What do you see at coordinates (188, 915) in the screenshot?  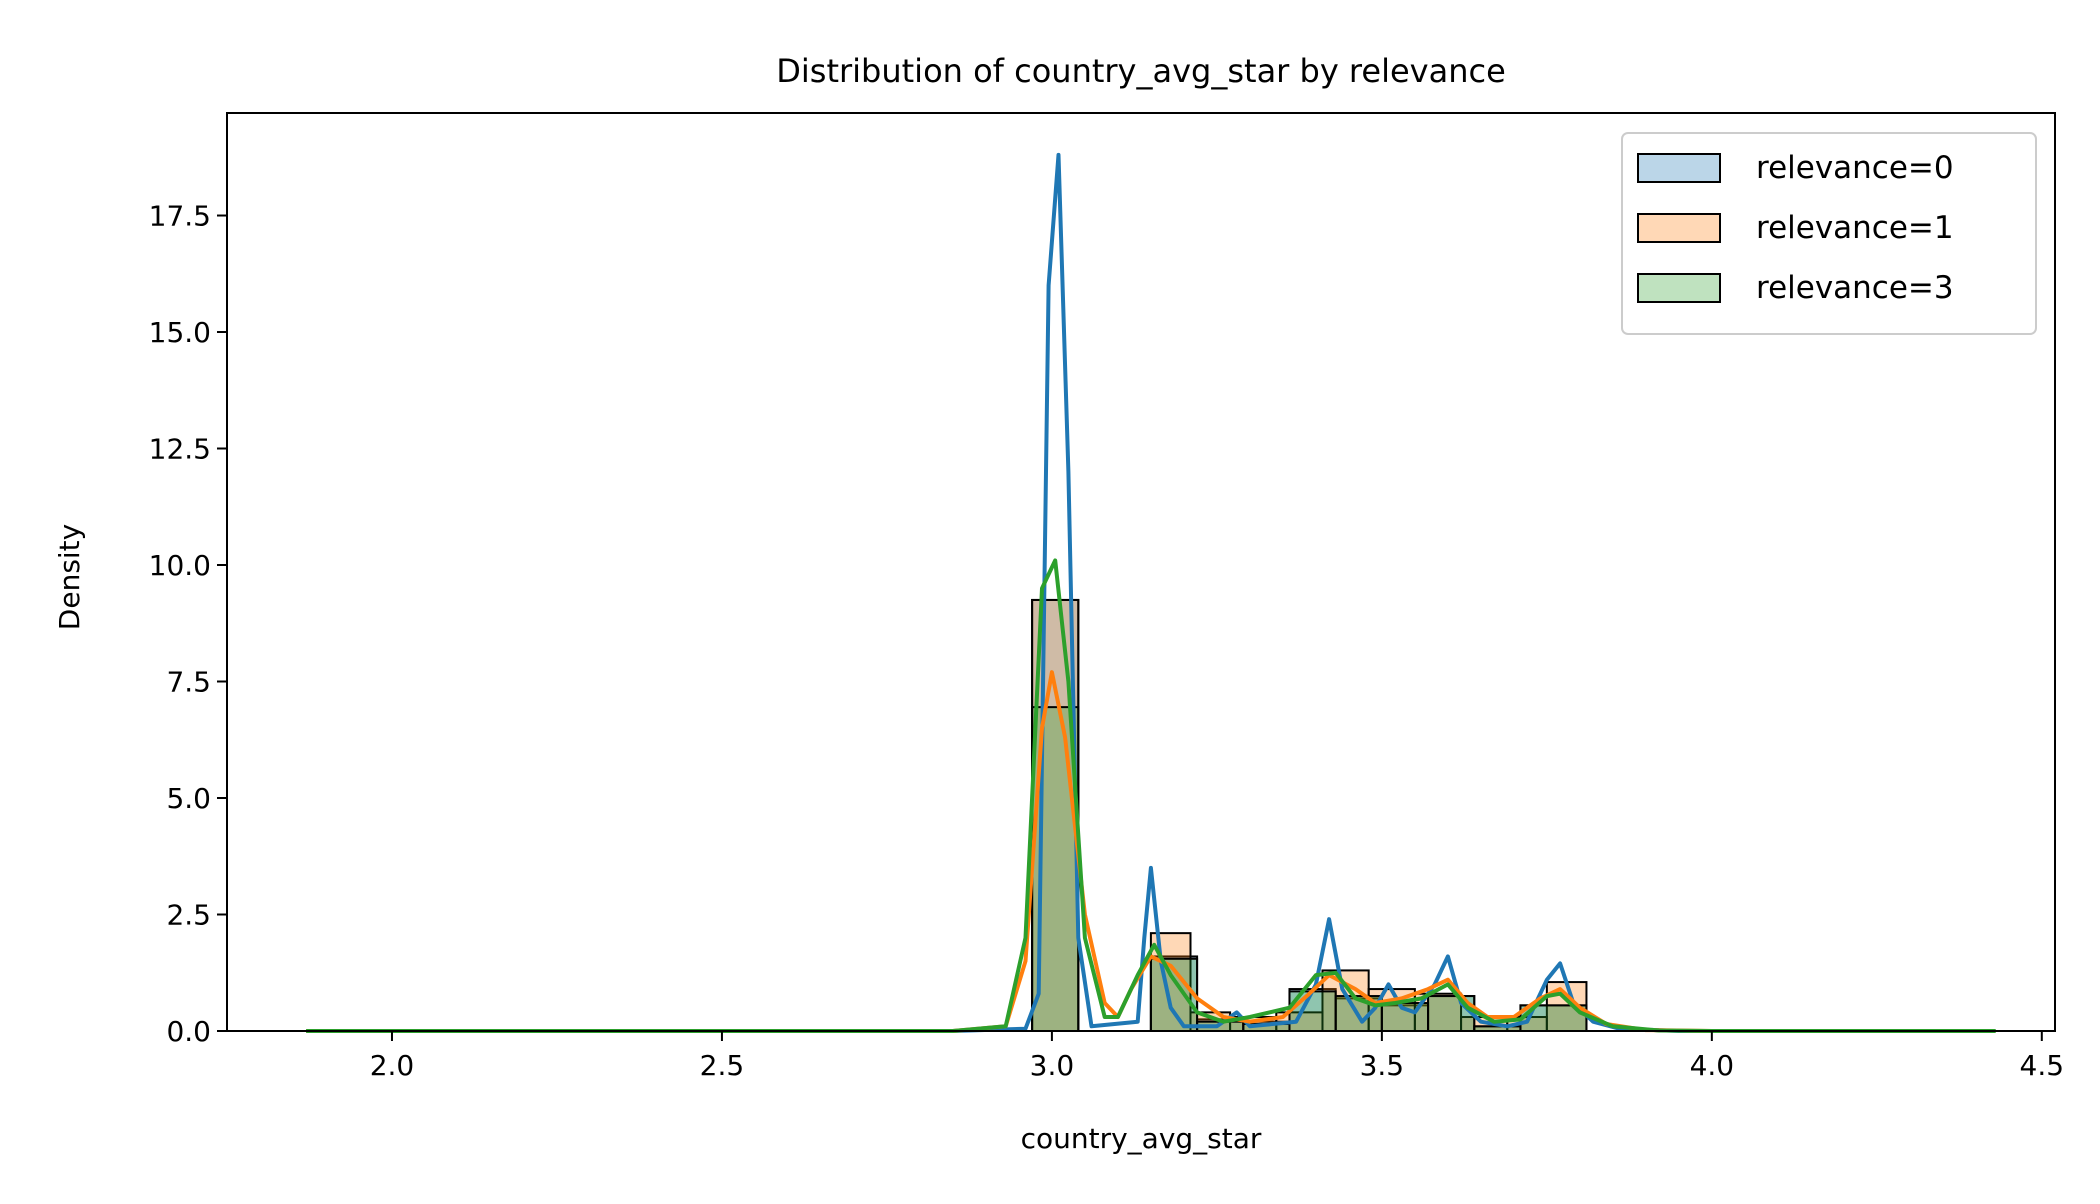 I see `y-tick-label: 2.5` at bounding box center [188, 915].